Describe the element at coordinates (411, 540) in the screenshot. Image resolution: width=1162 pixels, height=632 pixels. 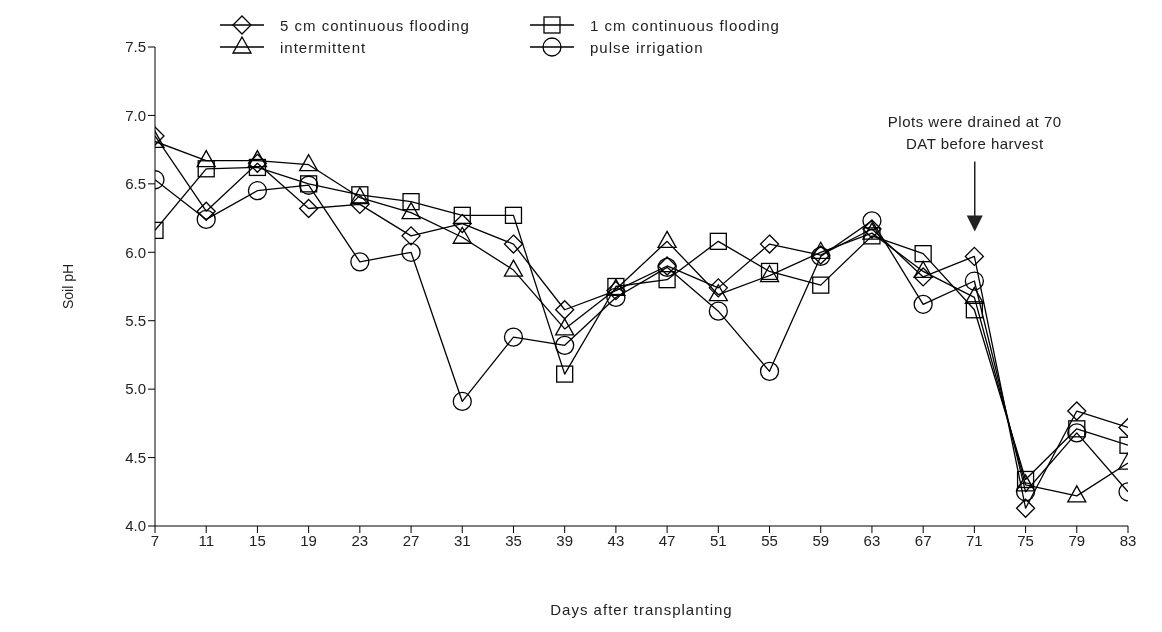
I see `x-tick-label: 27` at that location.